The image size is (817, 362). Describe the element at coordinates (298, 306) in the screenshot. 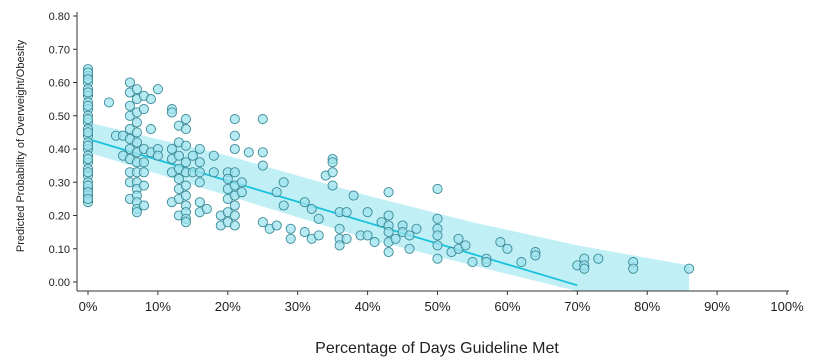

I see `x-tick-label: 30%` at that location.